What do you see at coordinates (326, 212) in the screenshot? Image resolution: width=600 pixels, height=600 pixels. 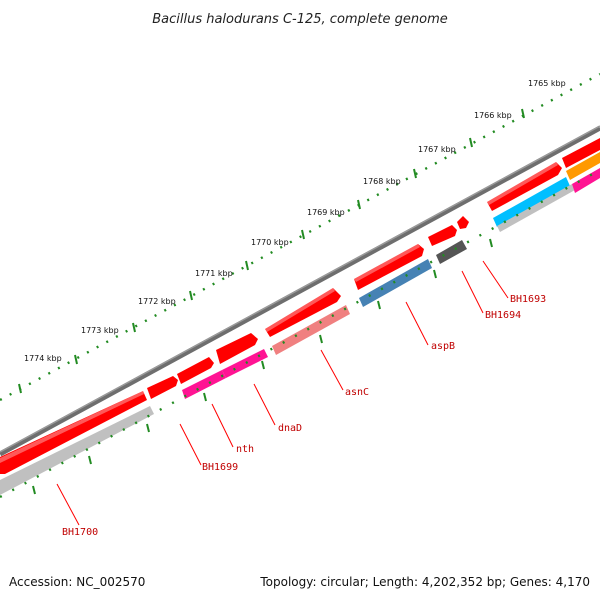 I see `tick-label-1769: 1769 kbp` at bounding box center [326, 212].